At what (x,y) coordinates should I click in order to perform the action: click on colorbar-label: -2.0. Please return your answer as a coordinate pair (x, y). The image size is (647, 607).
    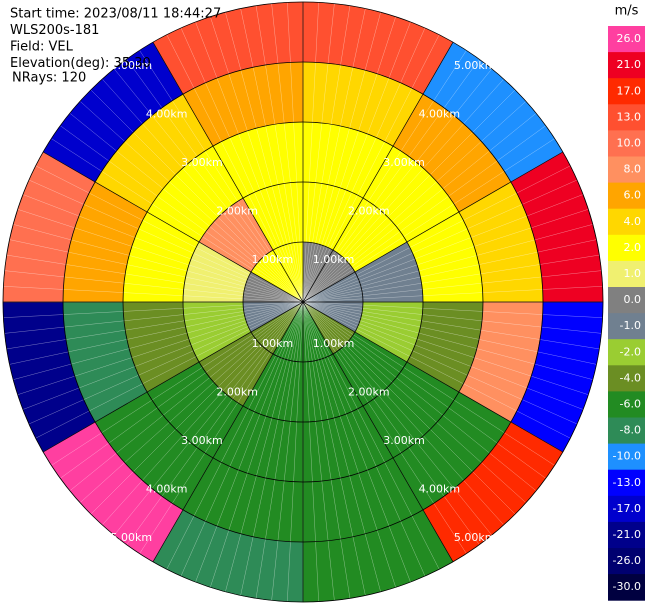
    Looking at the image, I should click on (630, 351).